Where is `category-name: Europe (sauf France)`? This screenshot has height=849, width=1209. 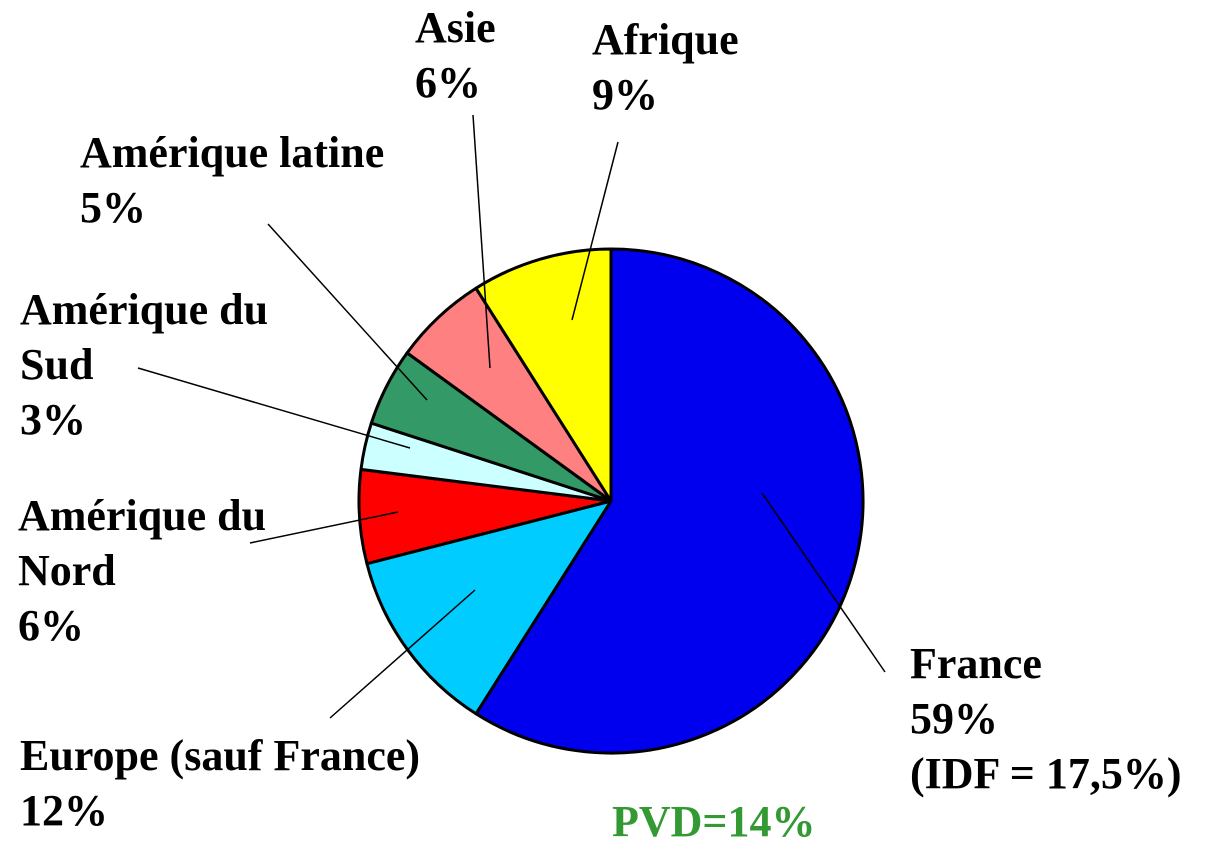
category-name: Europe (sauf France) is located at coordinates (220, 755).